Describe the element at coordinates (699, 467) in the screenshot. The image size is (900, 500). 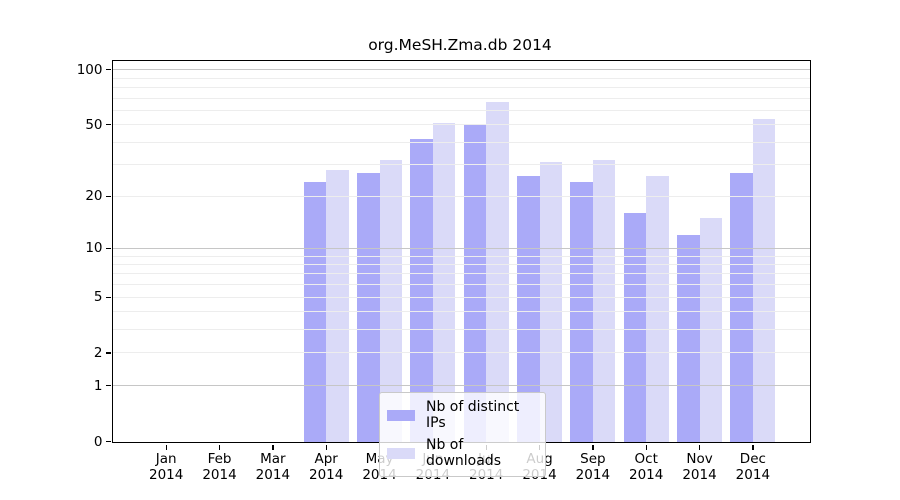
I see `x-tick-label-nov: Nov 2014` at that location.